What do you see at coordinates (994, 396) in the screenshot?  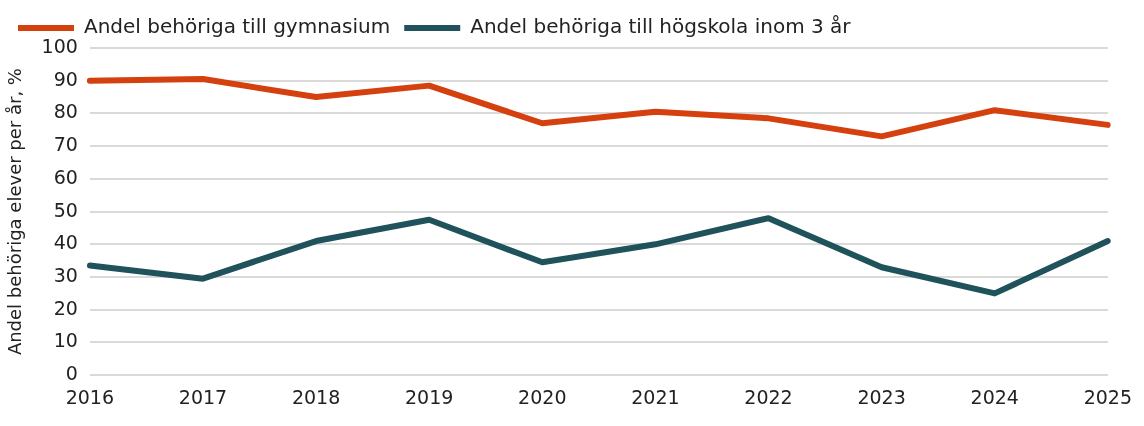 I see `x-tick-label: 2024` at bounding box center [994, 396].